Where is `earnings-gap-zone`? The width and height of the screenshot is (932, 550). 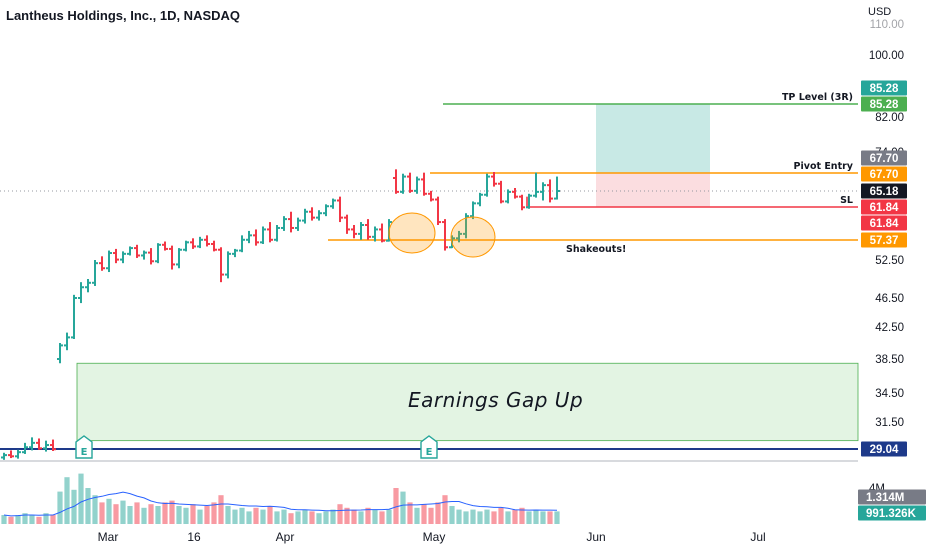 earnings-gap-zone is located at coordinates (467, 402).